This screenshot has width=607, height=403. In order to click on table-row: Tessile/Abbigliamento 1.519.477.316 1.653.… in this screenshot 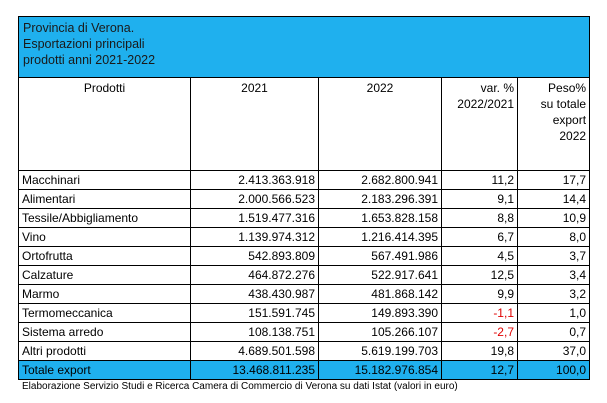, I will do `click(304, 218)`.